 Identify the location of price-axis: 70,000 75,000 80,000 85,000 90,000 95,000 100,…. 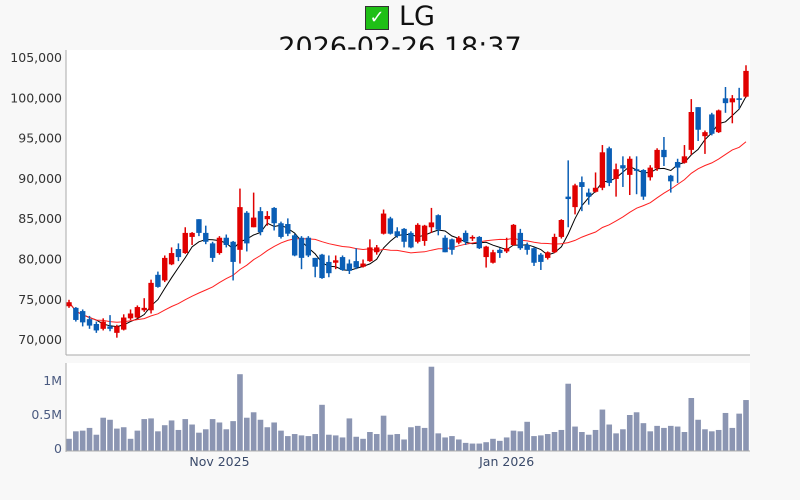
(36, 198).